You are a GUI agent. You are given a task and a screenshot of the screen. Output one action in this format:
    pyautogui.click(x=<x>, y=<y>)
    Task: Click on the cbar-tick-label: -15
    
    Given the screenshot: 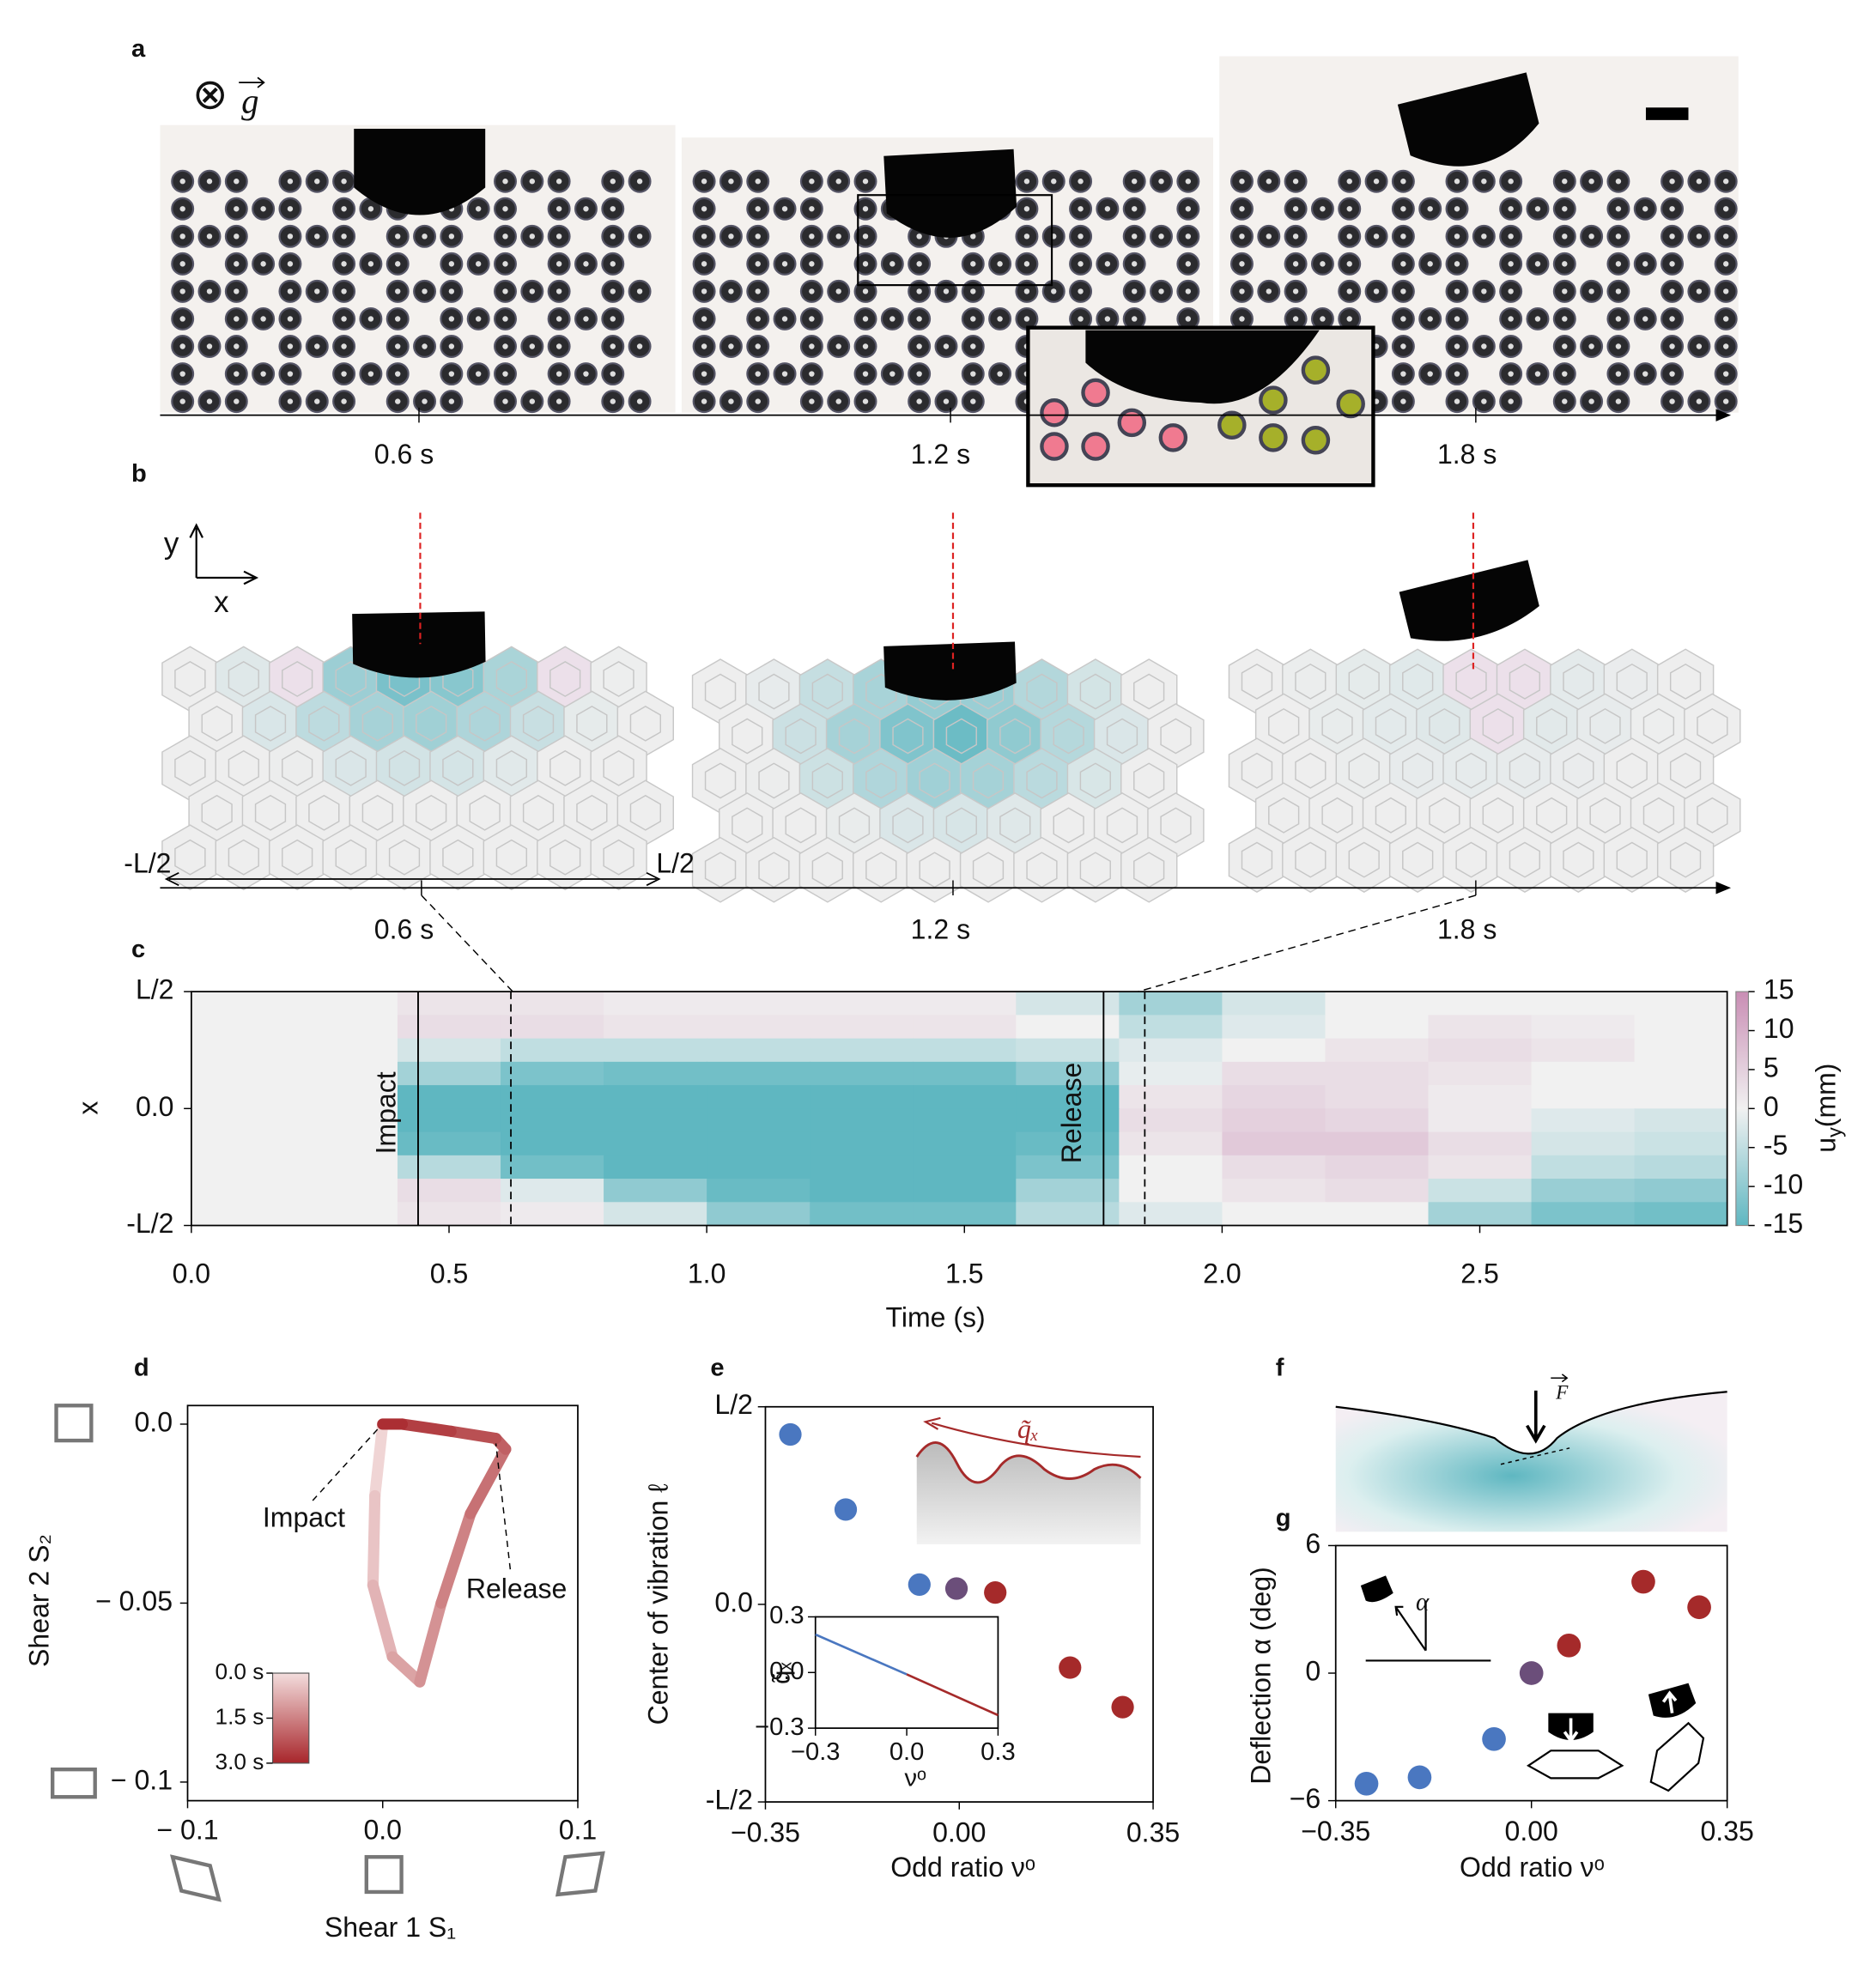 What is the action you would take?
    pyautogui.click(x=1784, y=1223)
    